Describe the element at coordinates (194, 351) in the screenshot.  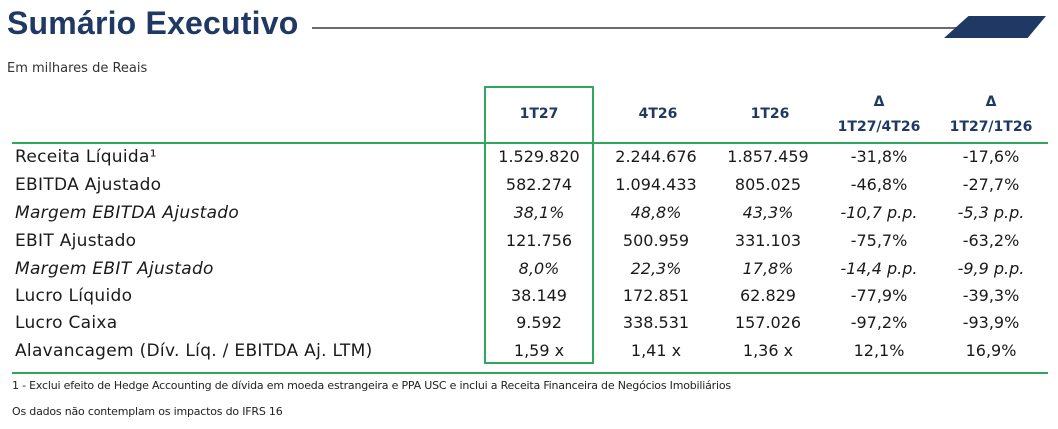
I see `row-label: Alavancagem (Dív. Líq. / EBITDA Aj. LTM)` at that location.